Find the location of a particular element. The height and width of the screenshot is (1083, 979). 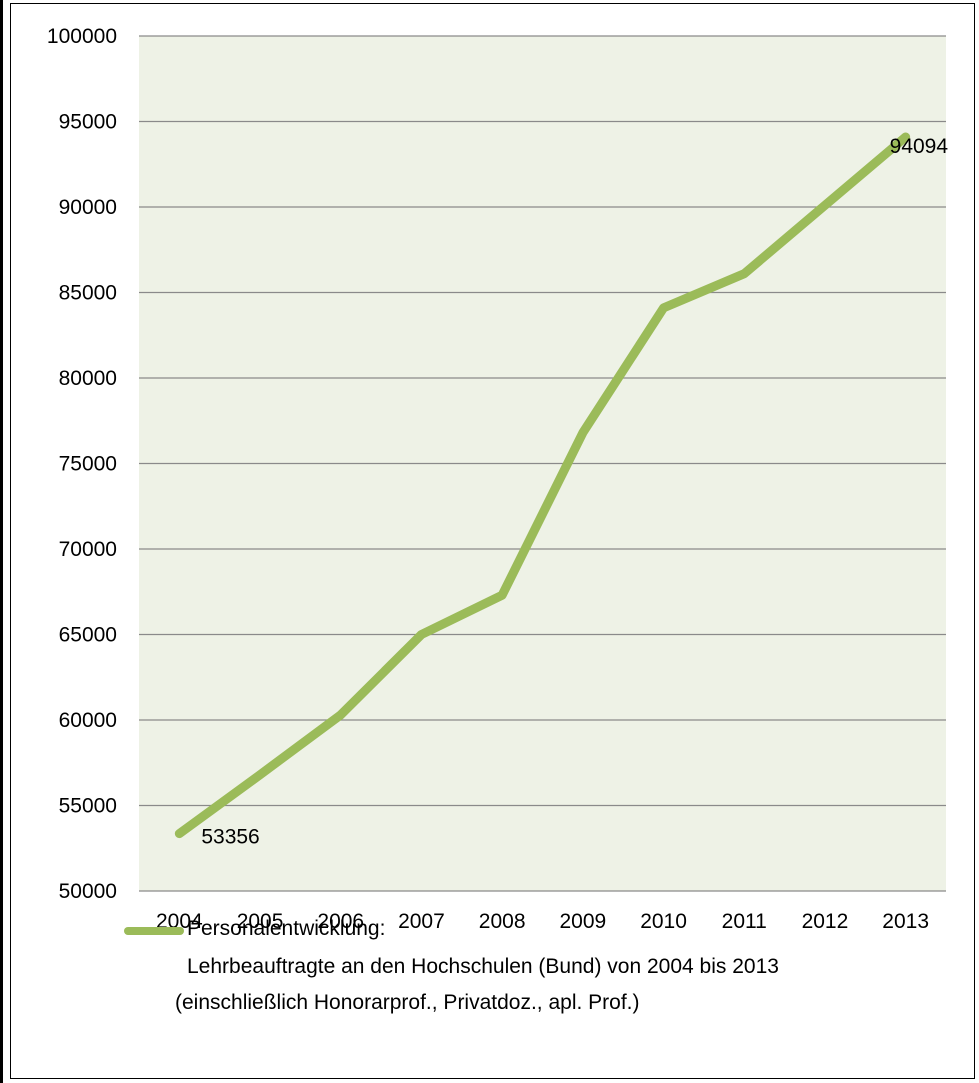

x-axis-ticks: 2004 2005 2006 2007 2008 2009 2010 2011 2012 2013 is located at coordinates (542, 921).